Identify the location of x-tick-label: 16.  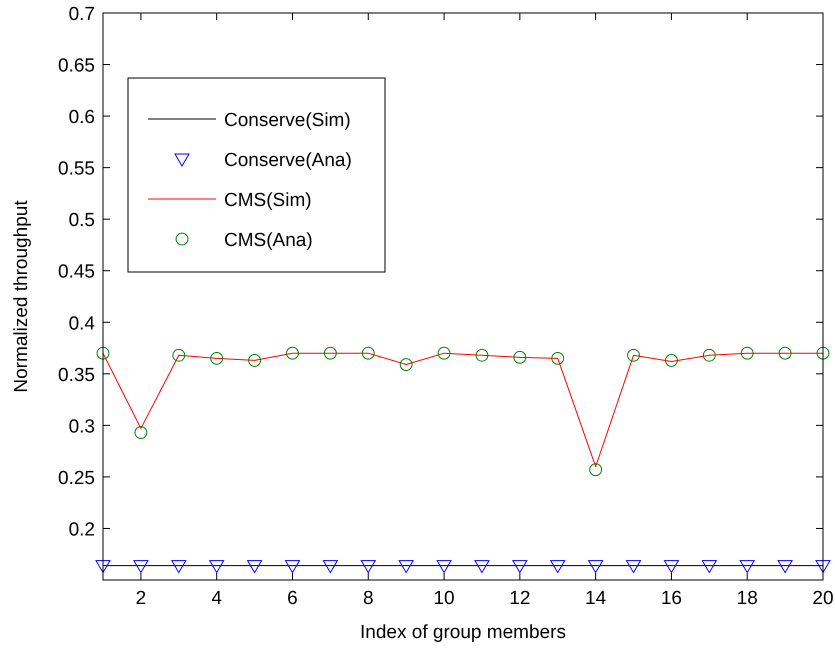
(671, 598).